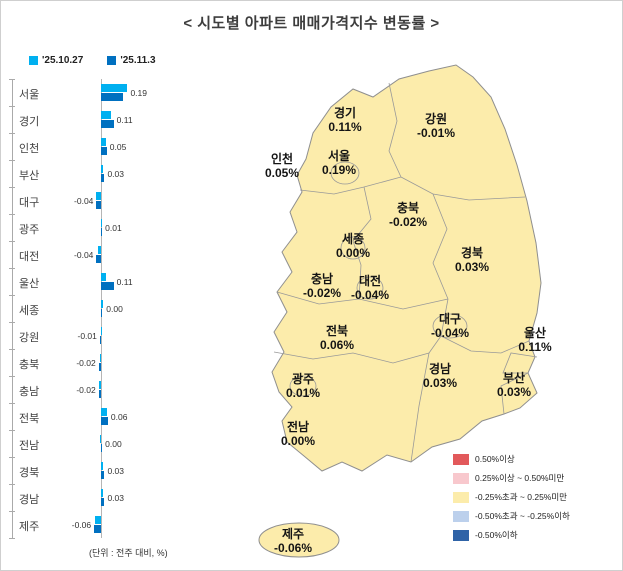 Image resolution: width=623 pixels, height=571 pixels. What do you see at coordinates (109, 470) in the screenshot?
I see `bar-row-경북: 경북 0.03` at bounding box center [109, 470].